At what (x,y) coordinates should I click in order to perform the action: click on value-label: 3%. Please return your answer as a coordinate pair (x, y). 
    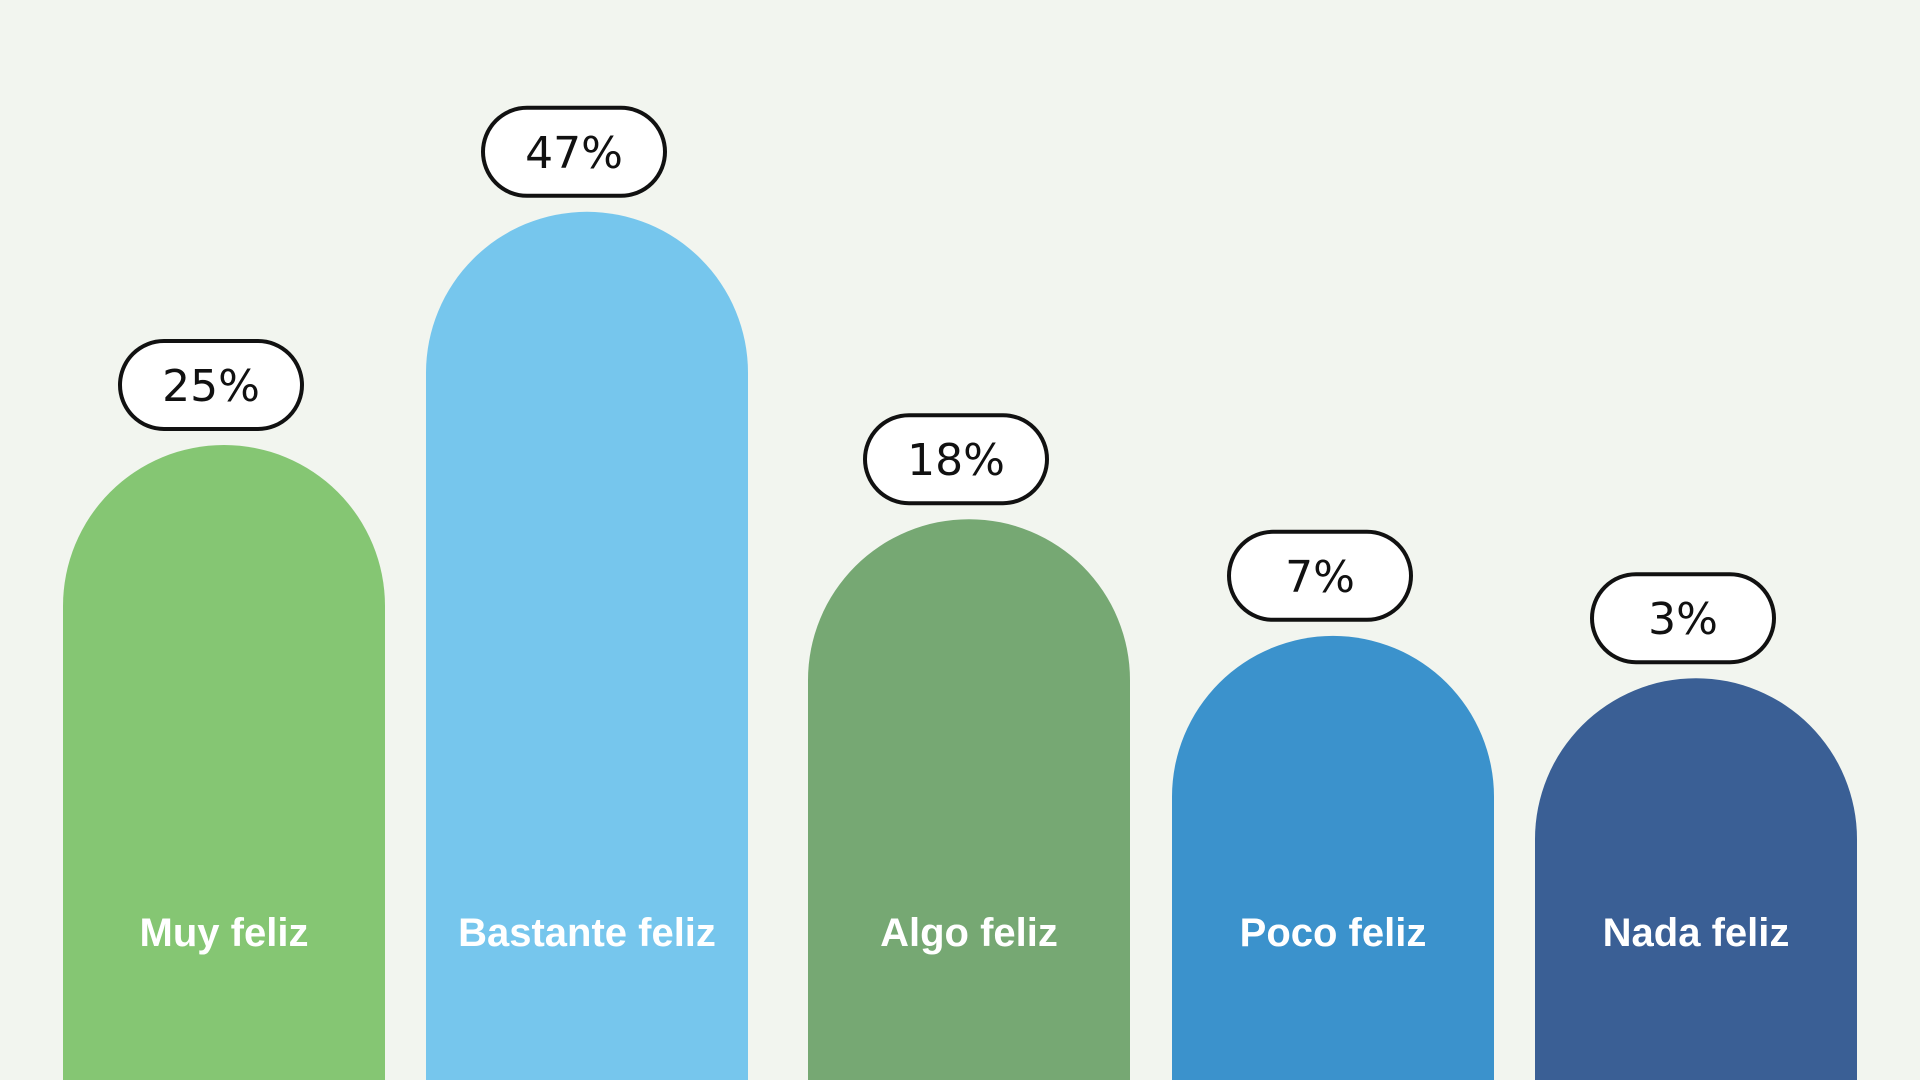
    Looking at the image, I should click on (1683, 619).